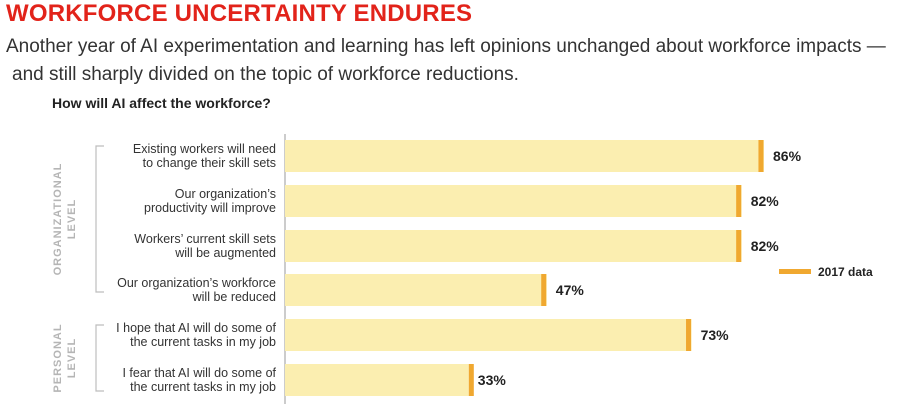 Image resolution: width=900 pixels, height=409 pixels. Describe the element at coordinates (210, 208) in the screenshot. I see `category-label-2-line-2: productivity will improve` at that location.